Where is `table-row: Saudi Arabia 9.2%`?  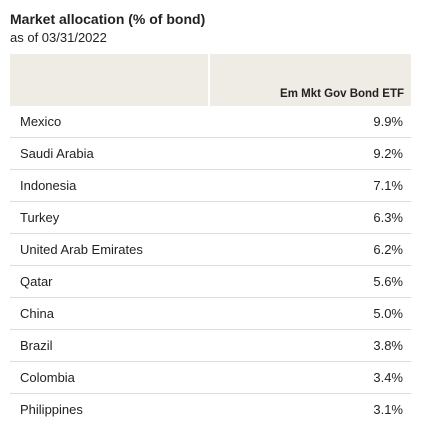 table-row: Saudi Arabia 9.2% is located at coordinates (210, 154).